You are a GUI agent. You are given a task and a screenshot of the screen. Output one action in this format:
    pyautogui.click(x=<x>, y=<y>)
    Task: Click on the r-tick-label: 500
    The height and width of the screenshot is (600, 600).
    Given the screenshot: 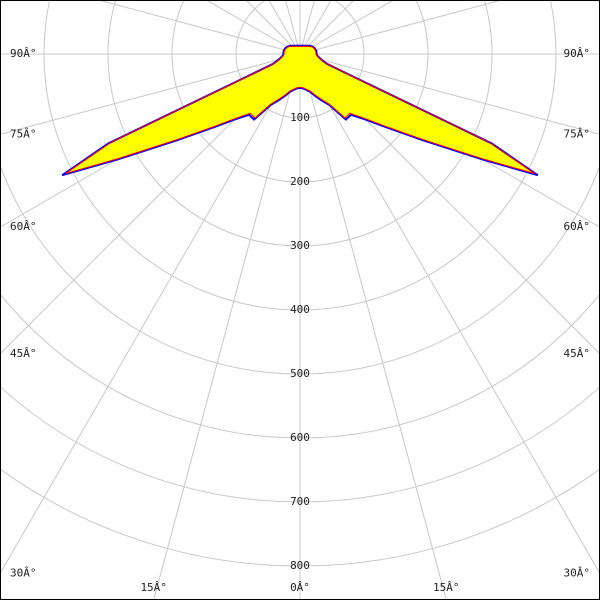 What is the action you would take?
    pyautogui.click(x=300, y=373)
    